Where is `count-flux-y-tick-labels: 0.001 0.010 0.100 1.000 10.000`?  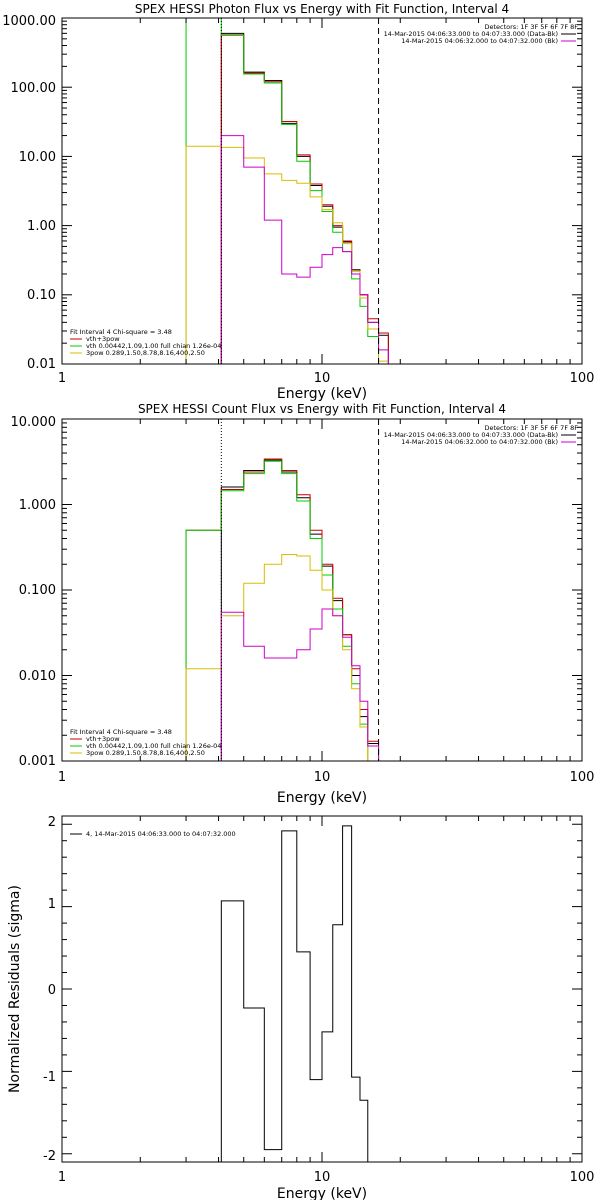
count-flux-y-tick-labels: 0.001 0.010 0.100 1.000 10.000 is located at coordinates (34, 592).